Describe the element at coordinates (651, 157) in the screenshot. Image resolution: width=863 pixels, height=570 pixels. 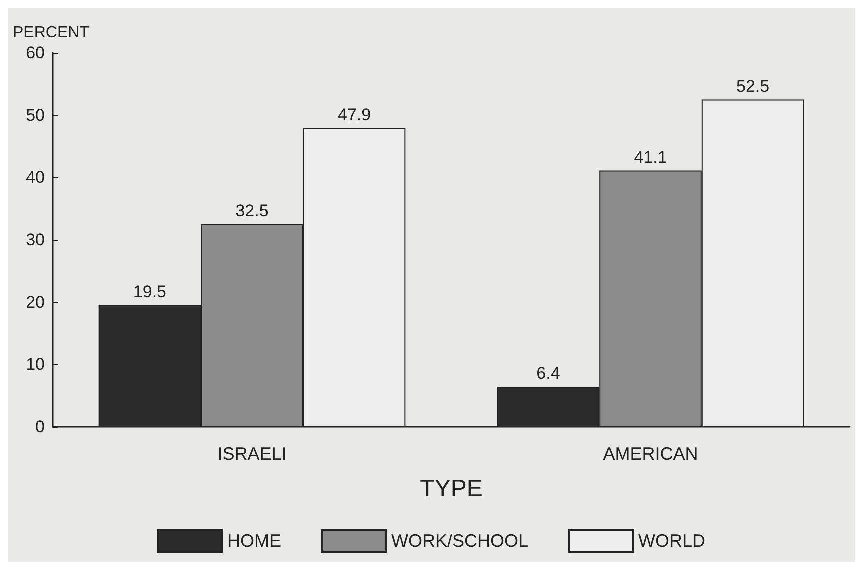
I see `data-label: 41.1` at that location.